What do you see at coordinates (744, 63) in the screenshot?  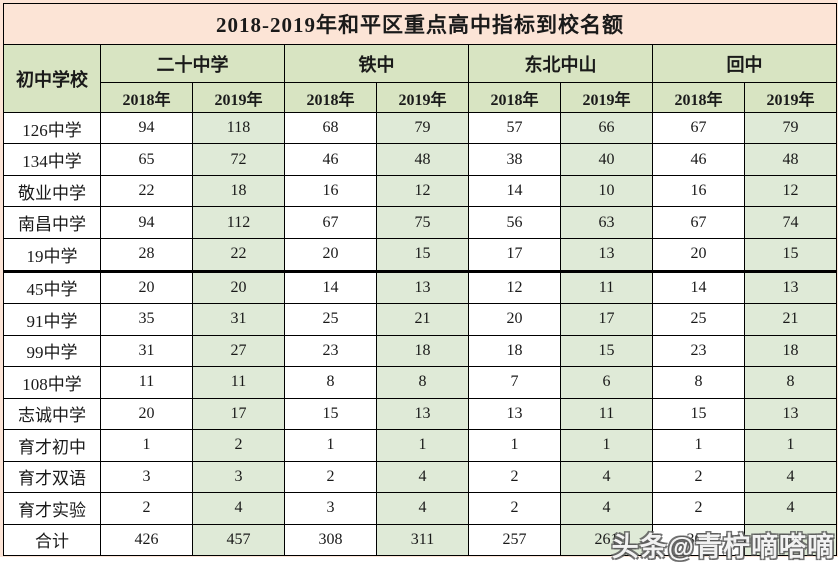 I see `group-header-huizhong: 回中` at bounding box center [744, 63].